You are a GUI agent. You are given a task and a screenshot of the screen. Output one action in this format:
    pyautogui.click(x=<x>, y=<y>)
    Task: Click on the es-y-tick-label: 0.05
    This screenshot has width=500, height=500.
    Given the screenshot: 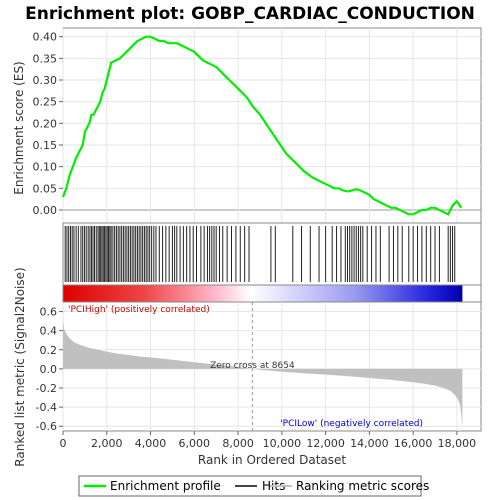 What is the action you would take?
    pyautogui.click(x=45, y=188)
    